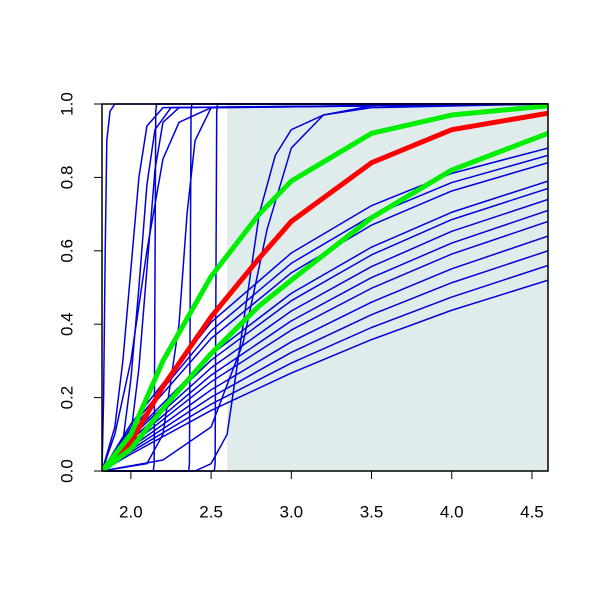 This screenshot has width=600, height=600. What do you see at coordinates (66, 324) in the screenshot?
I see `y-tick-label: 0.4` at bounding box center [66, 324].